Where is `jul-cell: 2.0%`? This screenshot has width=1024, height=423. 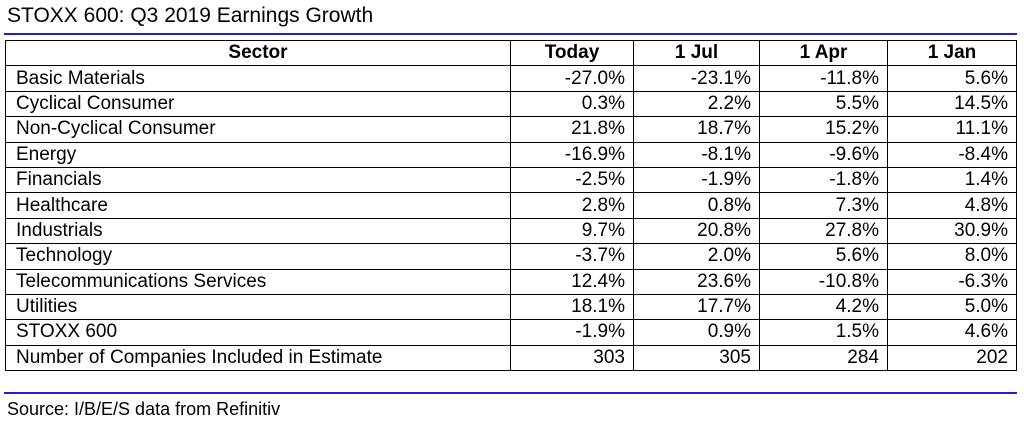 jul-cell: 2.0% is located at coordinates (696, 256).